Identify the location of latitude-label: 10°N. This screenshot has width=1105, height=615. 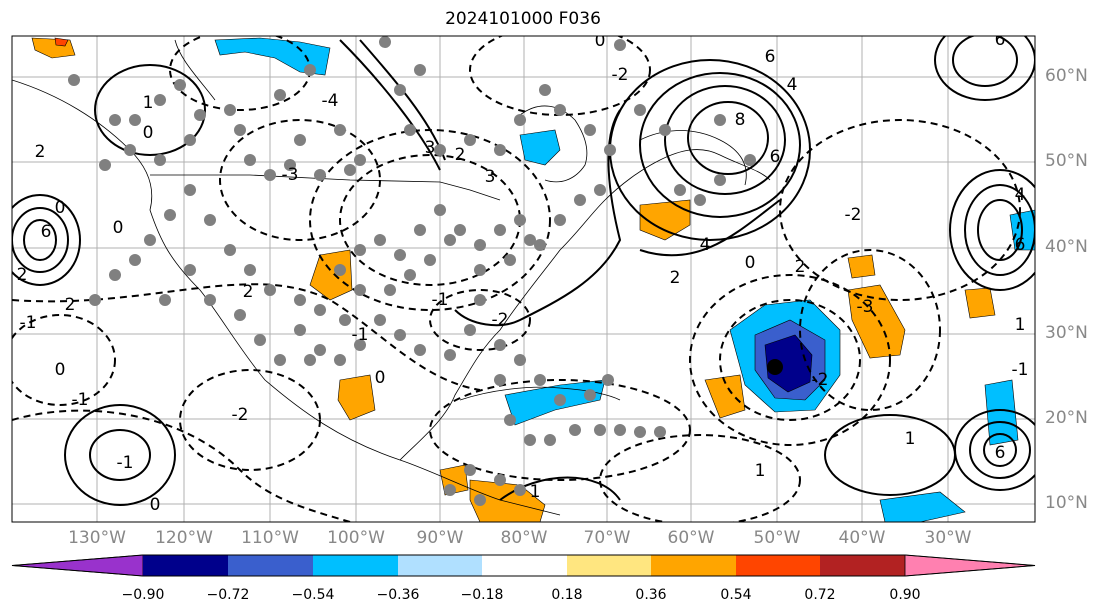
(1066, 503).